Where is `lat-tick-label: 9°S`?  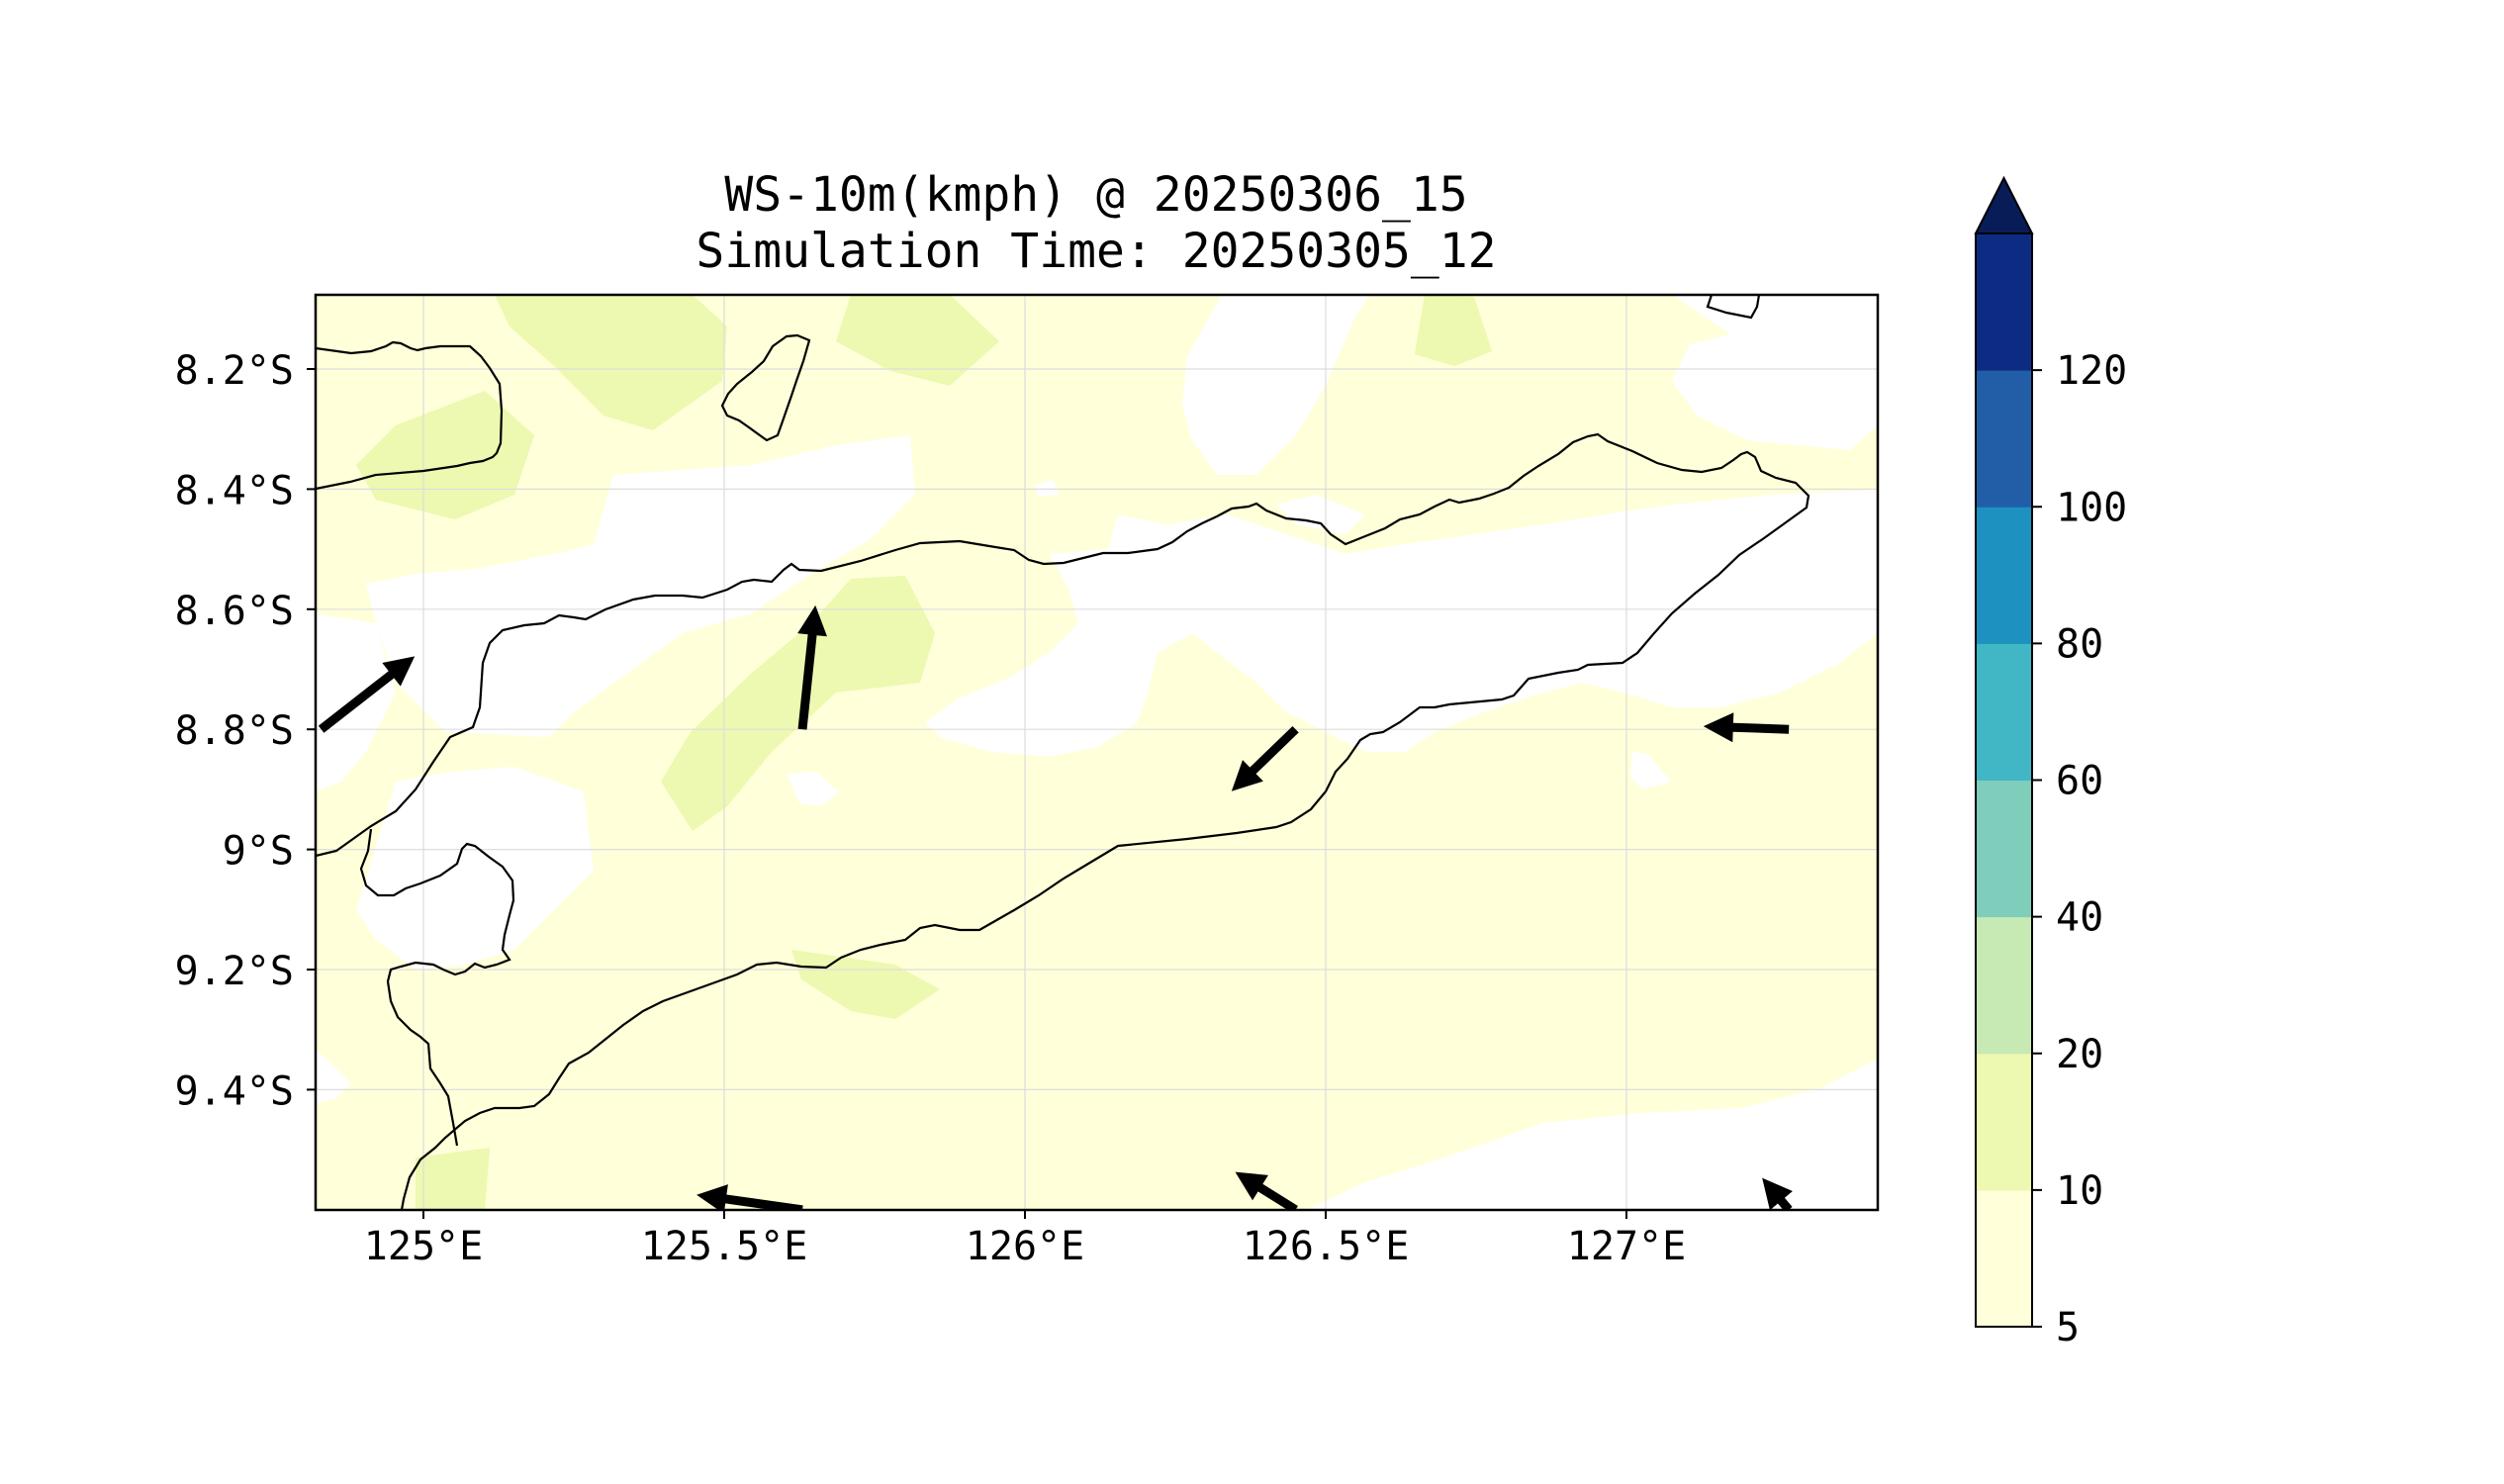 lat-tick-label: 9°S is located at coordinates (258, 852).